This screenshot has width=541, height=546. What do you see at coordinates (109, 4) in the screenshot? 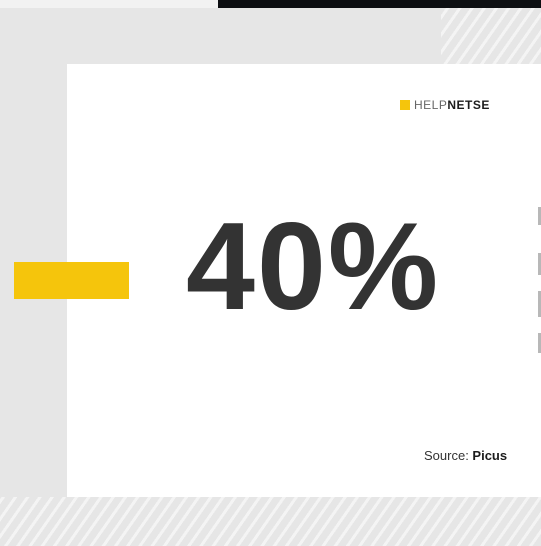
I see `top-white-strip` at bounding box center [109, 4].